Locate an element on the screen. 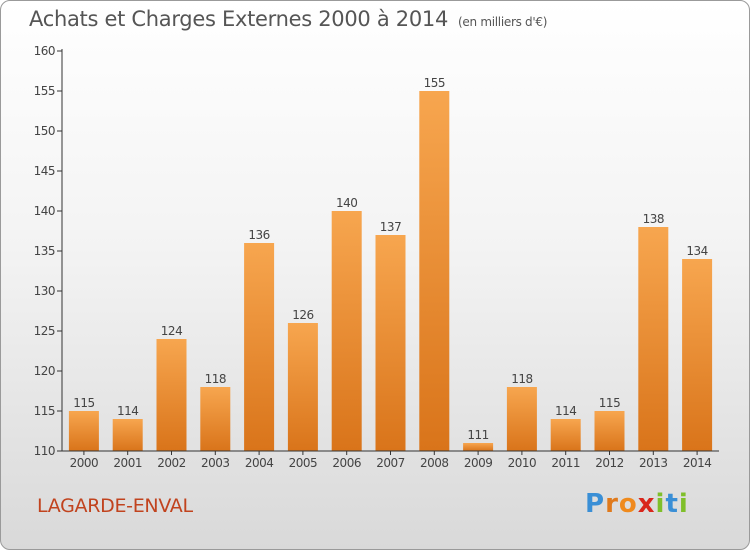  bar-2009 is located at coordinates (478, 447).